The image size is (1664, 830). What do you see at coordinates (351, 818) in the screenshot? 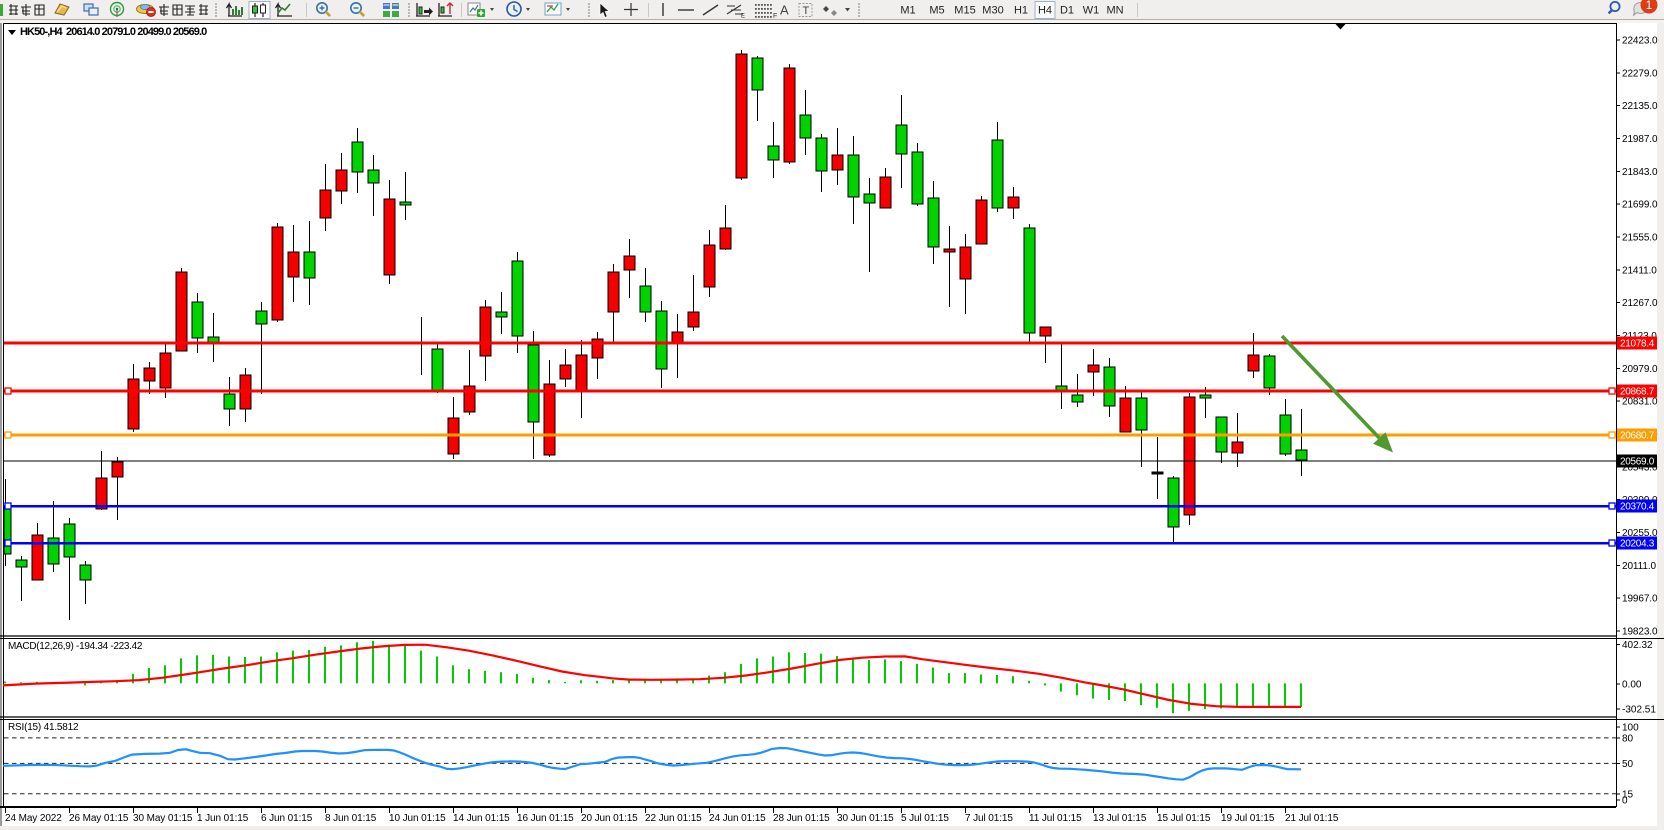
I see `svg-text: 8 Jun 01:15` at bounding box center [351, 818].